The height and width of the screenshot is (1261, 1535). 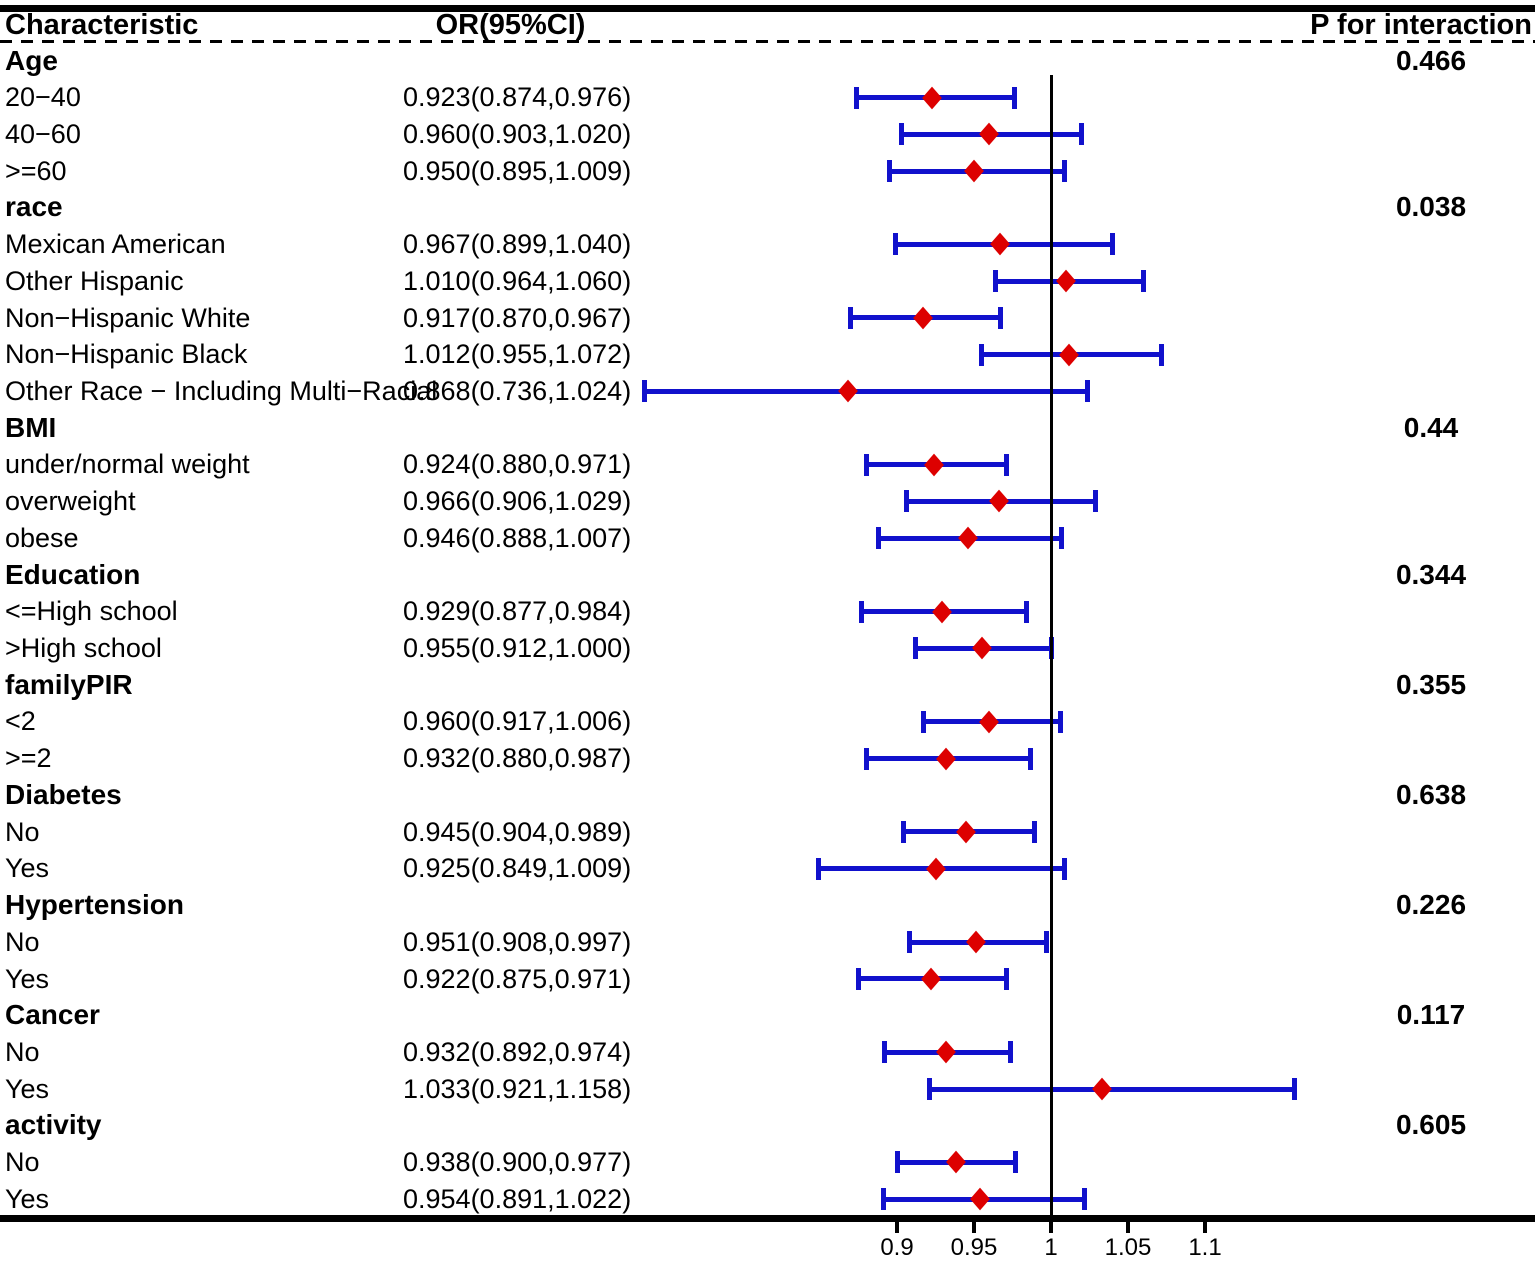 I want to click on row-label: Non−Hispanic White, so click(x=128, y=317).